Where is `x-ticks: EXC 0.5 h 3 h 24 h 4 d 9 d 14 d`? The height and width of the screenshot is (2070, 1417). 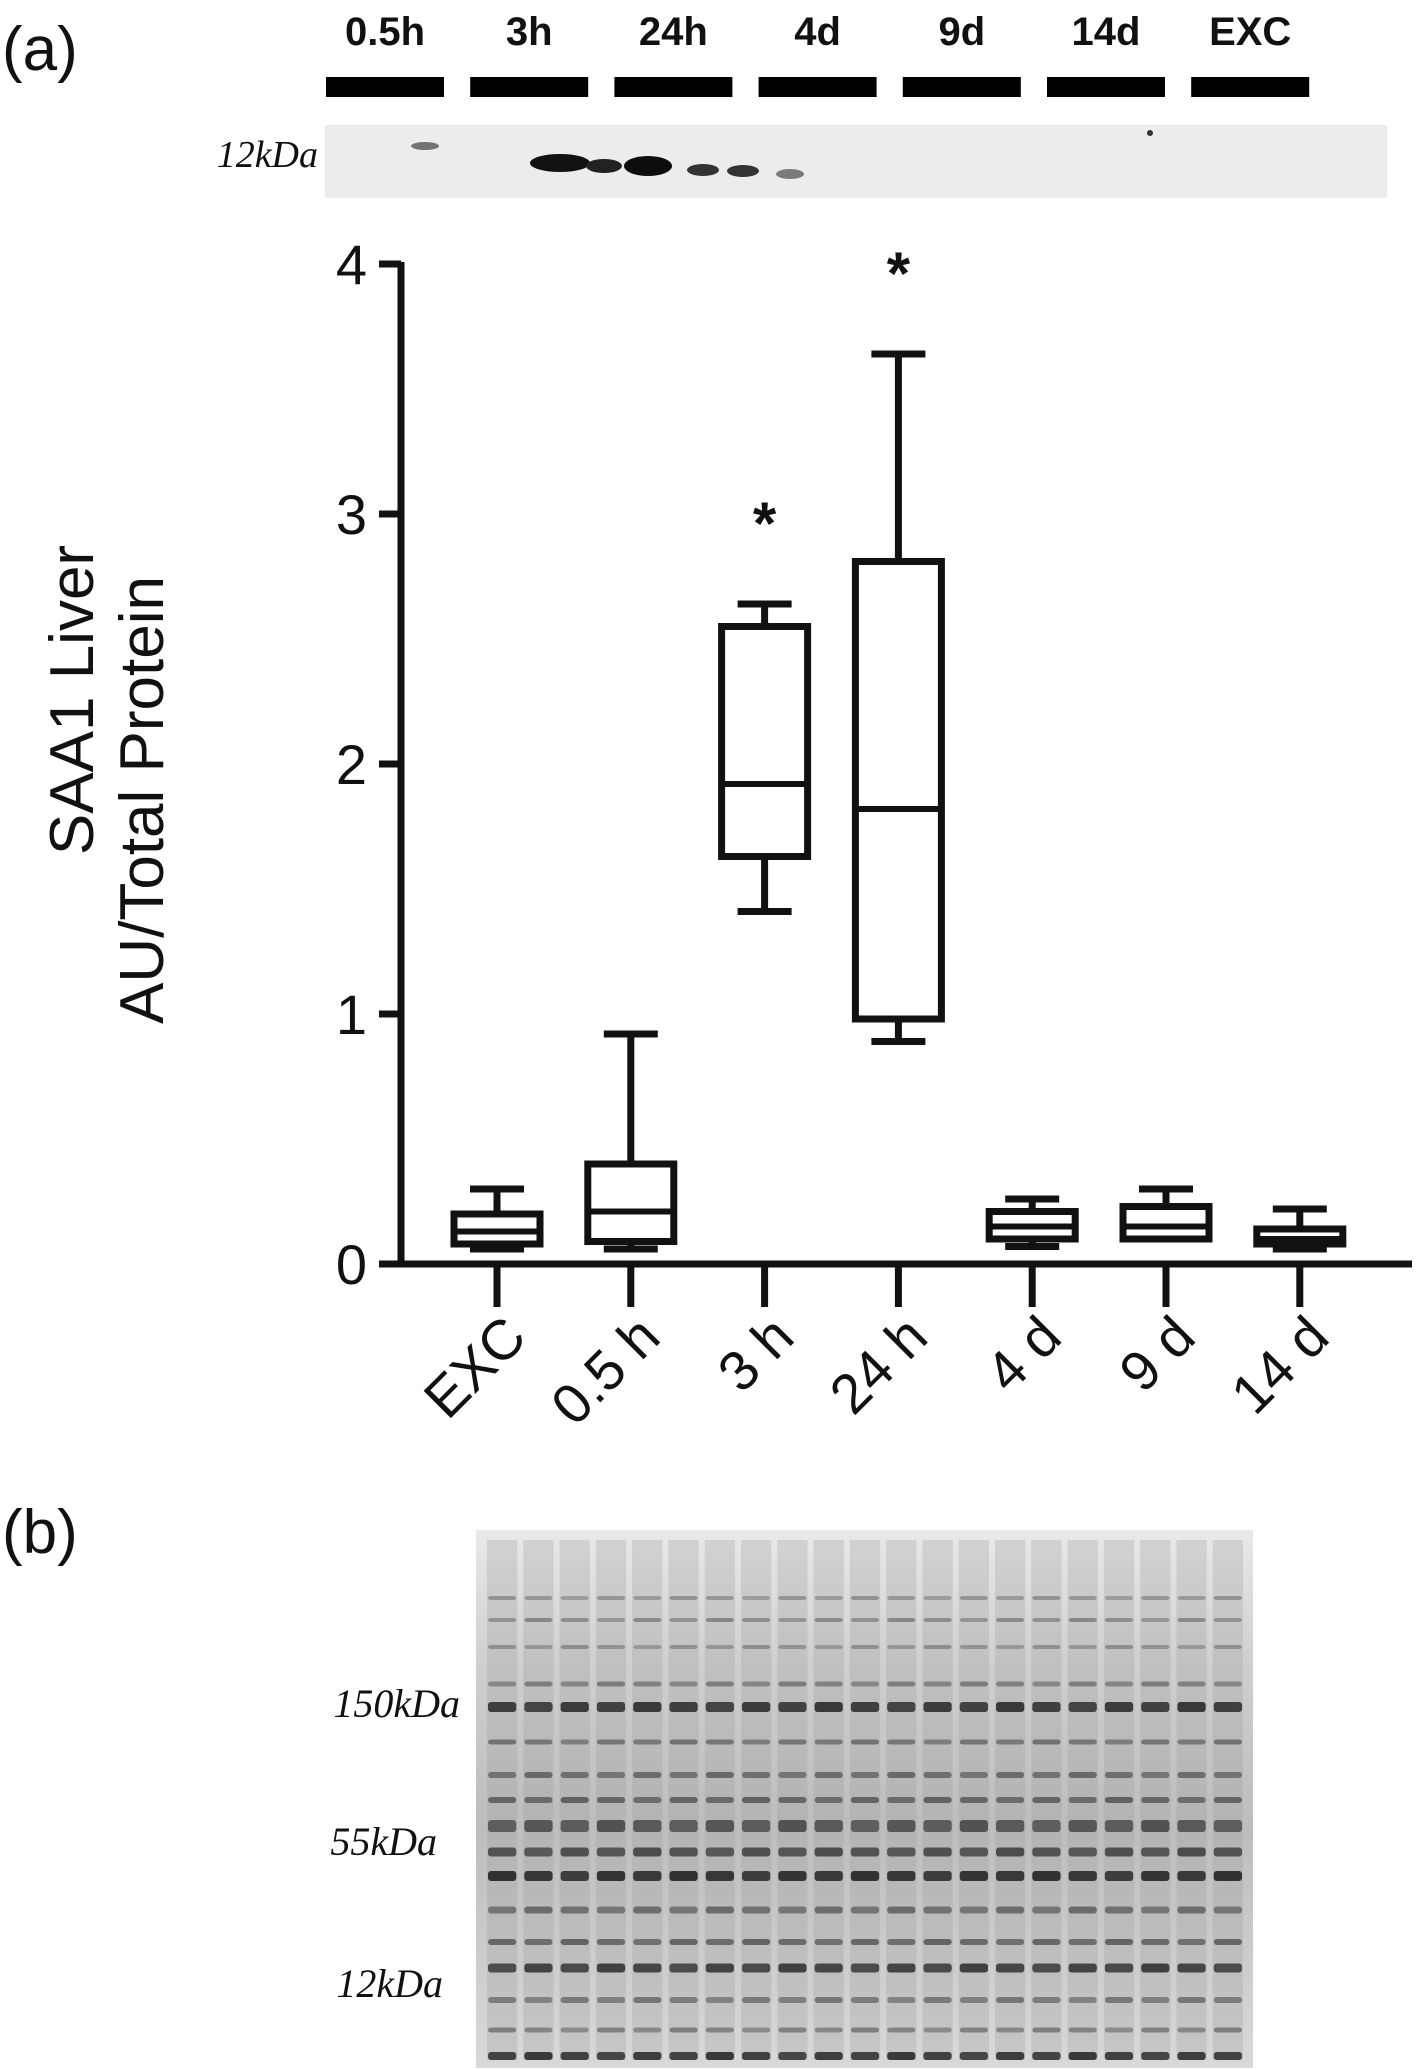
x-ticks: EXC 0.5 h 3 h 24 h 4 d 9 d 14 d is located at coordinates (876, 1350).